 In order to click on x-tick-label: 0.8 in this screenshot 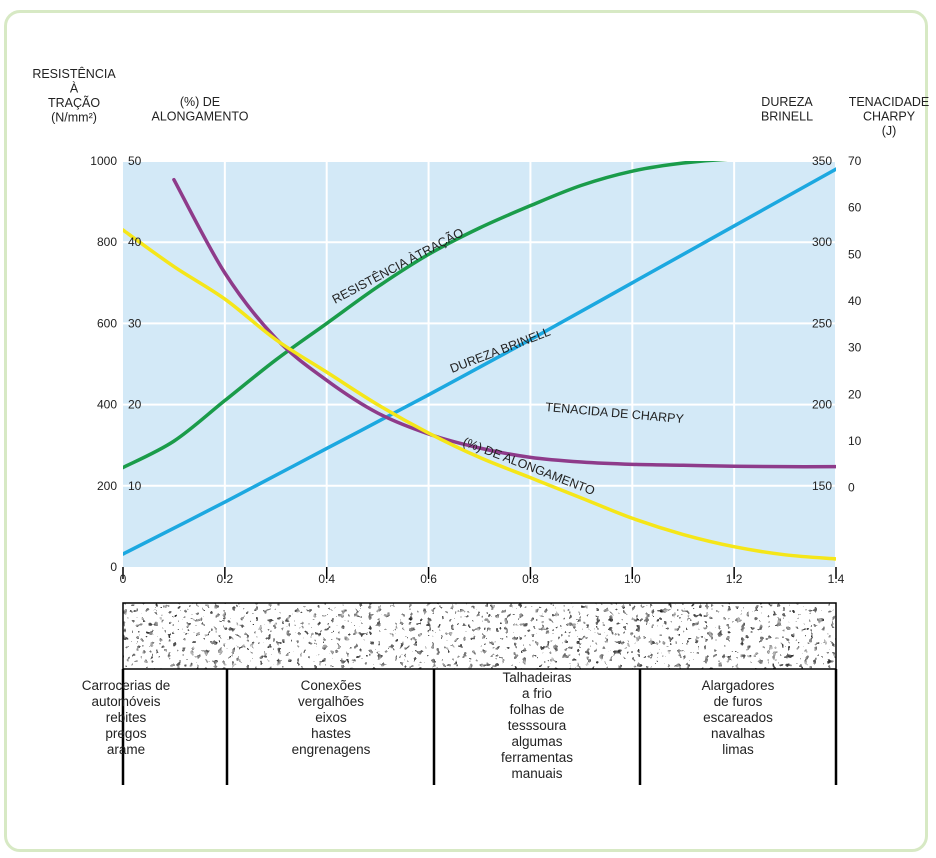, I will do `click(530, 579)`.